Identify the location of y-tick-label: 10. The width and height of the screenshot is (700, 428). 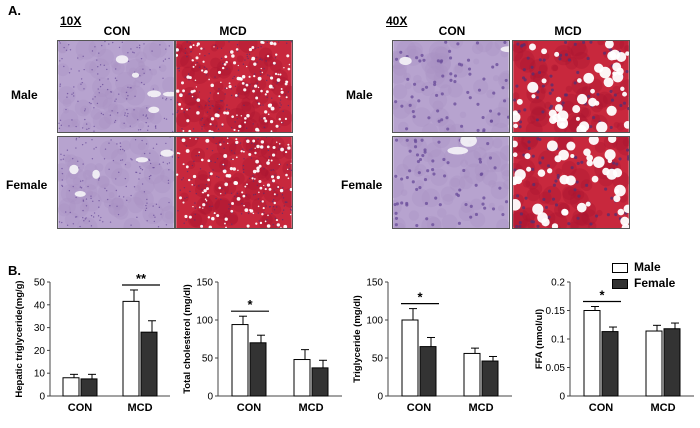
(40, 374).